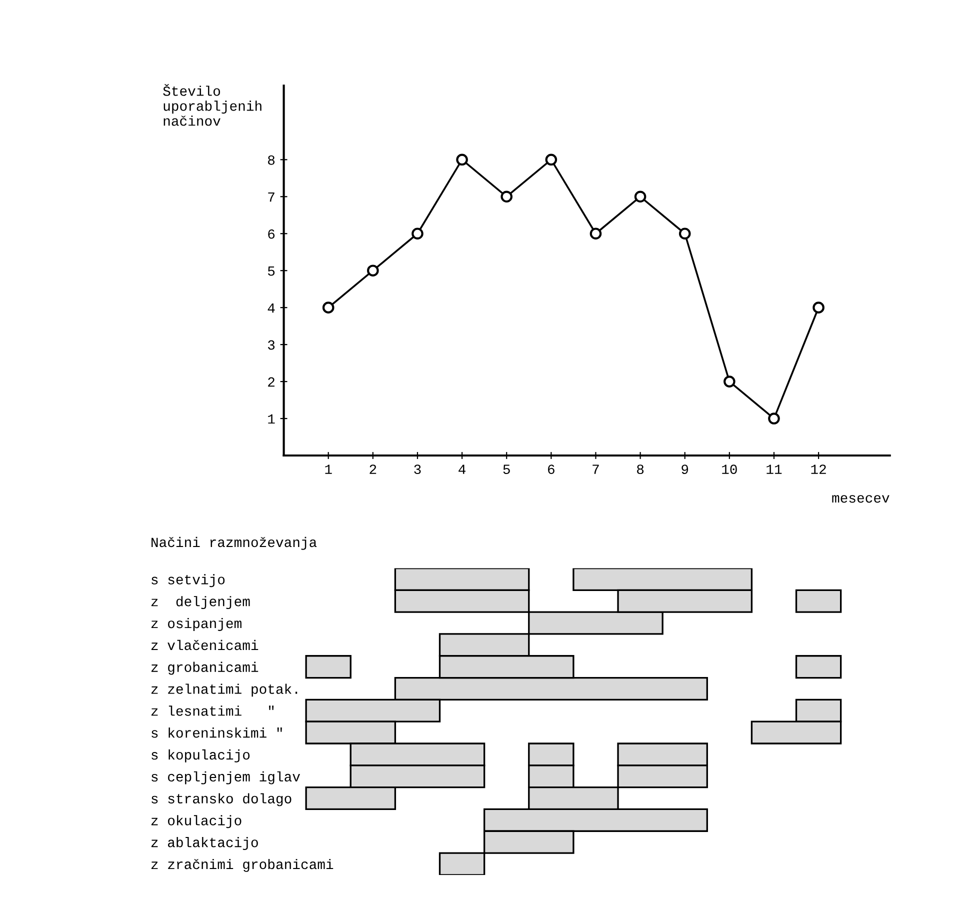 The height and width of the screenshot is (902, 962). I want to click on x-tick-label: 9, so click(685, 469).